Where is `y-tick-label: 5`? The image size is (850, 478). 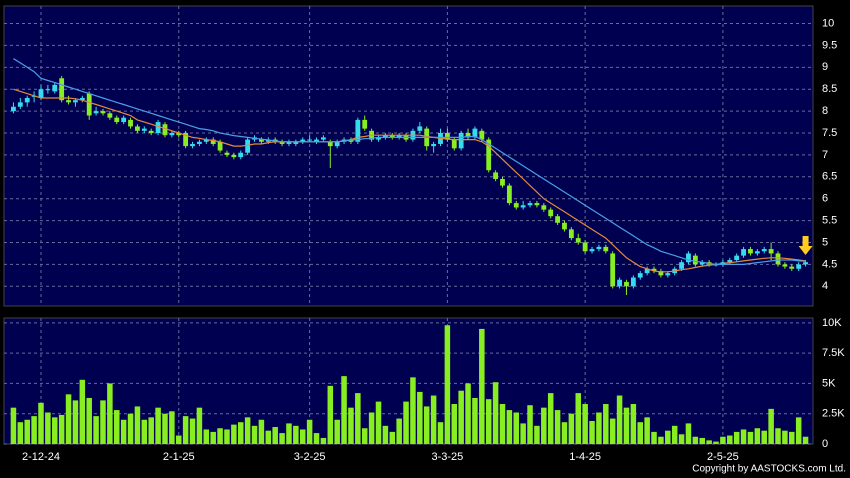 y-tick-label: 5 is located at coordinates (825, 242).